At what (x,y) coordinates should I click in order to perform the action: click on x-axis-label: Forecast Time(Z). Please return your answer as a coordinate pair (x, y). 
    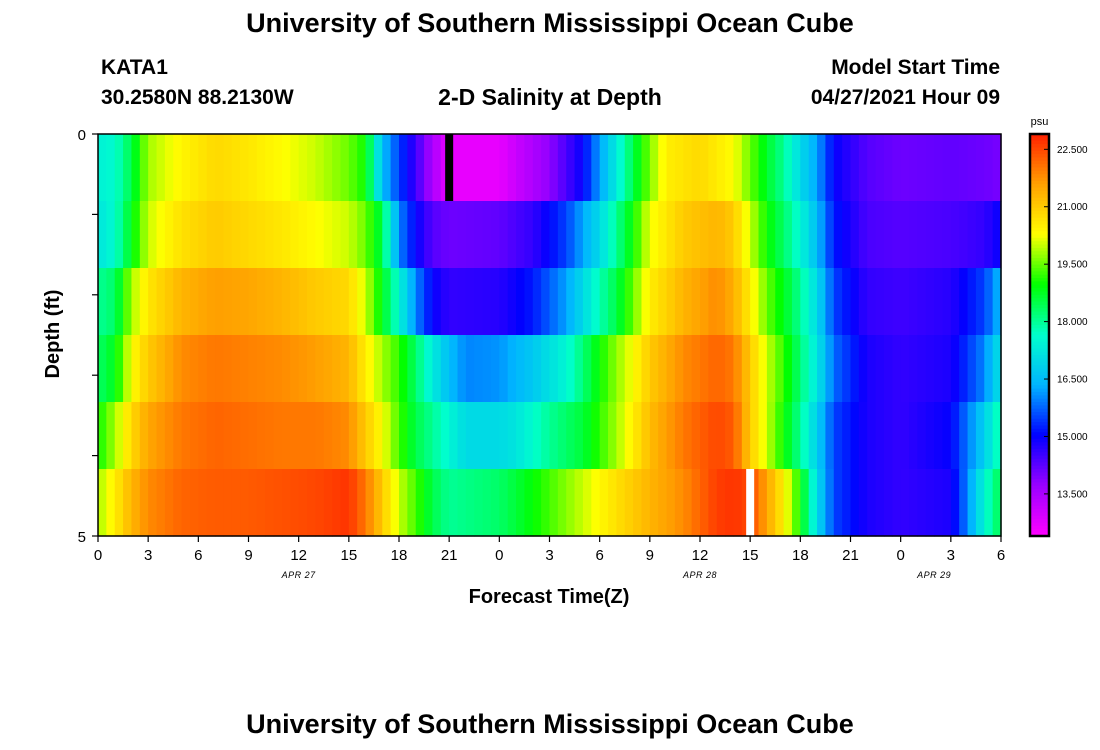
    Looking at the image, I should click on (549, 597).